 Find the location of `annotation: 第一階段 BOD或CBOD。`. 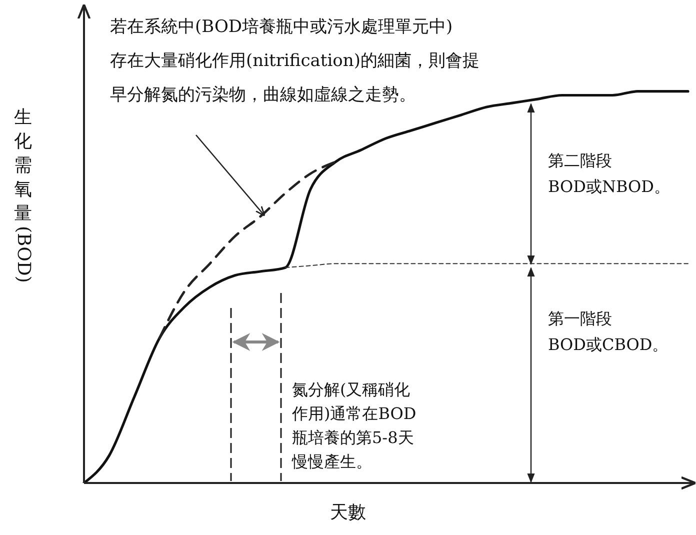

annotation: 第一階段 BOD或CBOD。 is located at coordinates (608, 332).